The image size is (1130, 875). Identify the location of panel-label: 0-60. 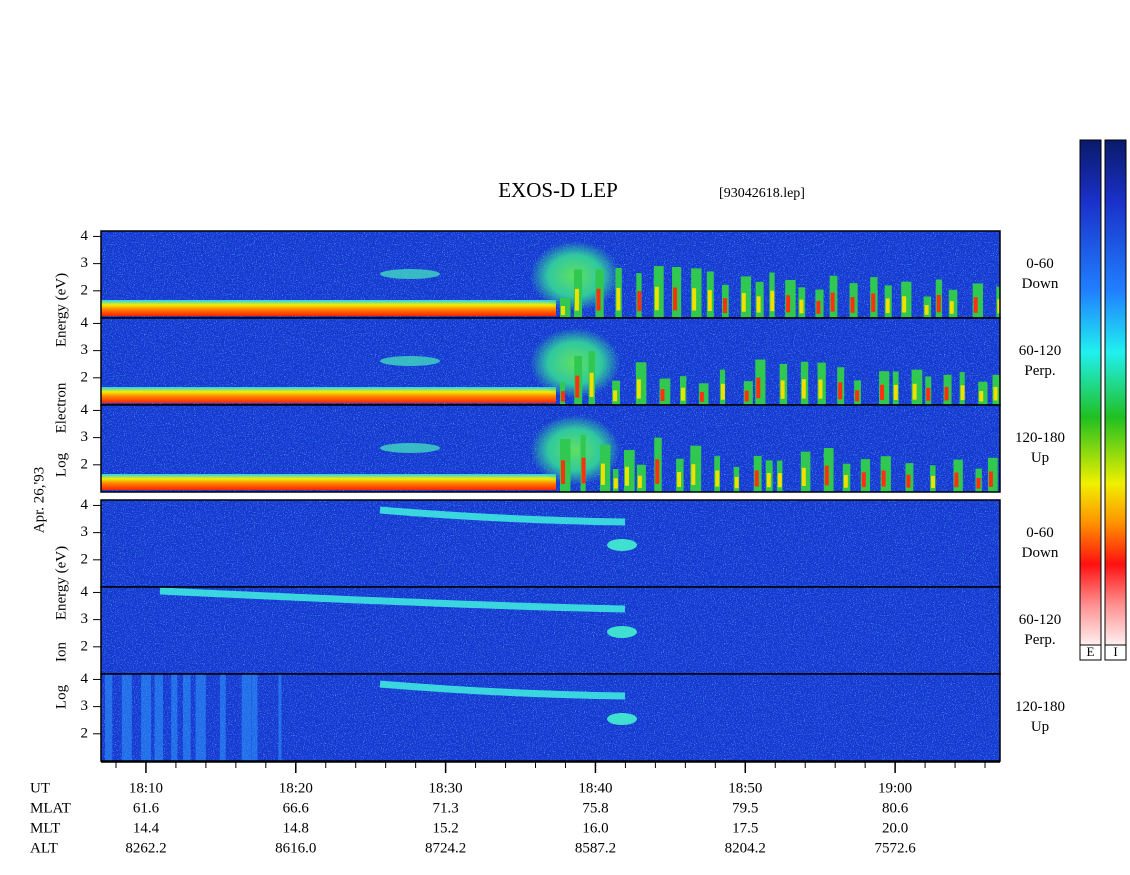
(1040, 264).